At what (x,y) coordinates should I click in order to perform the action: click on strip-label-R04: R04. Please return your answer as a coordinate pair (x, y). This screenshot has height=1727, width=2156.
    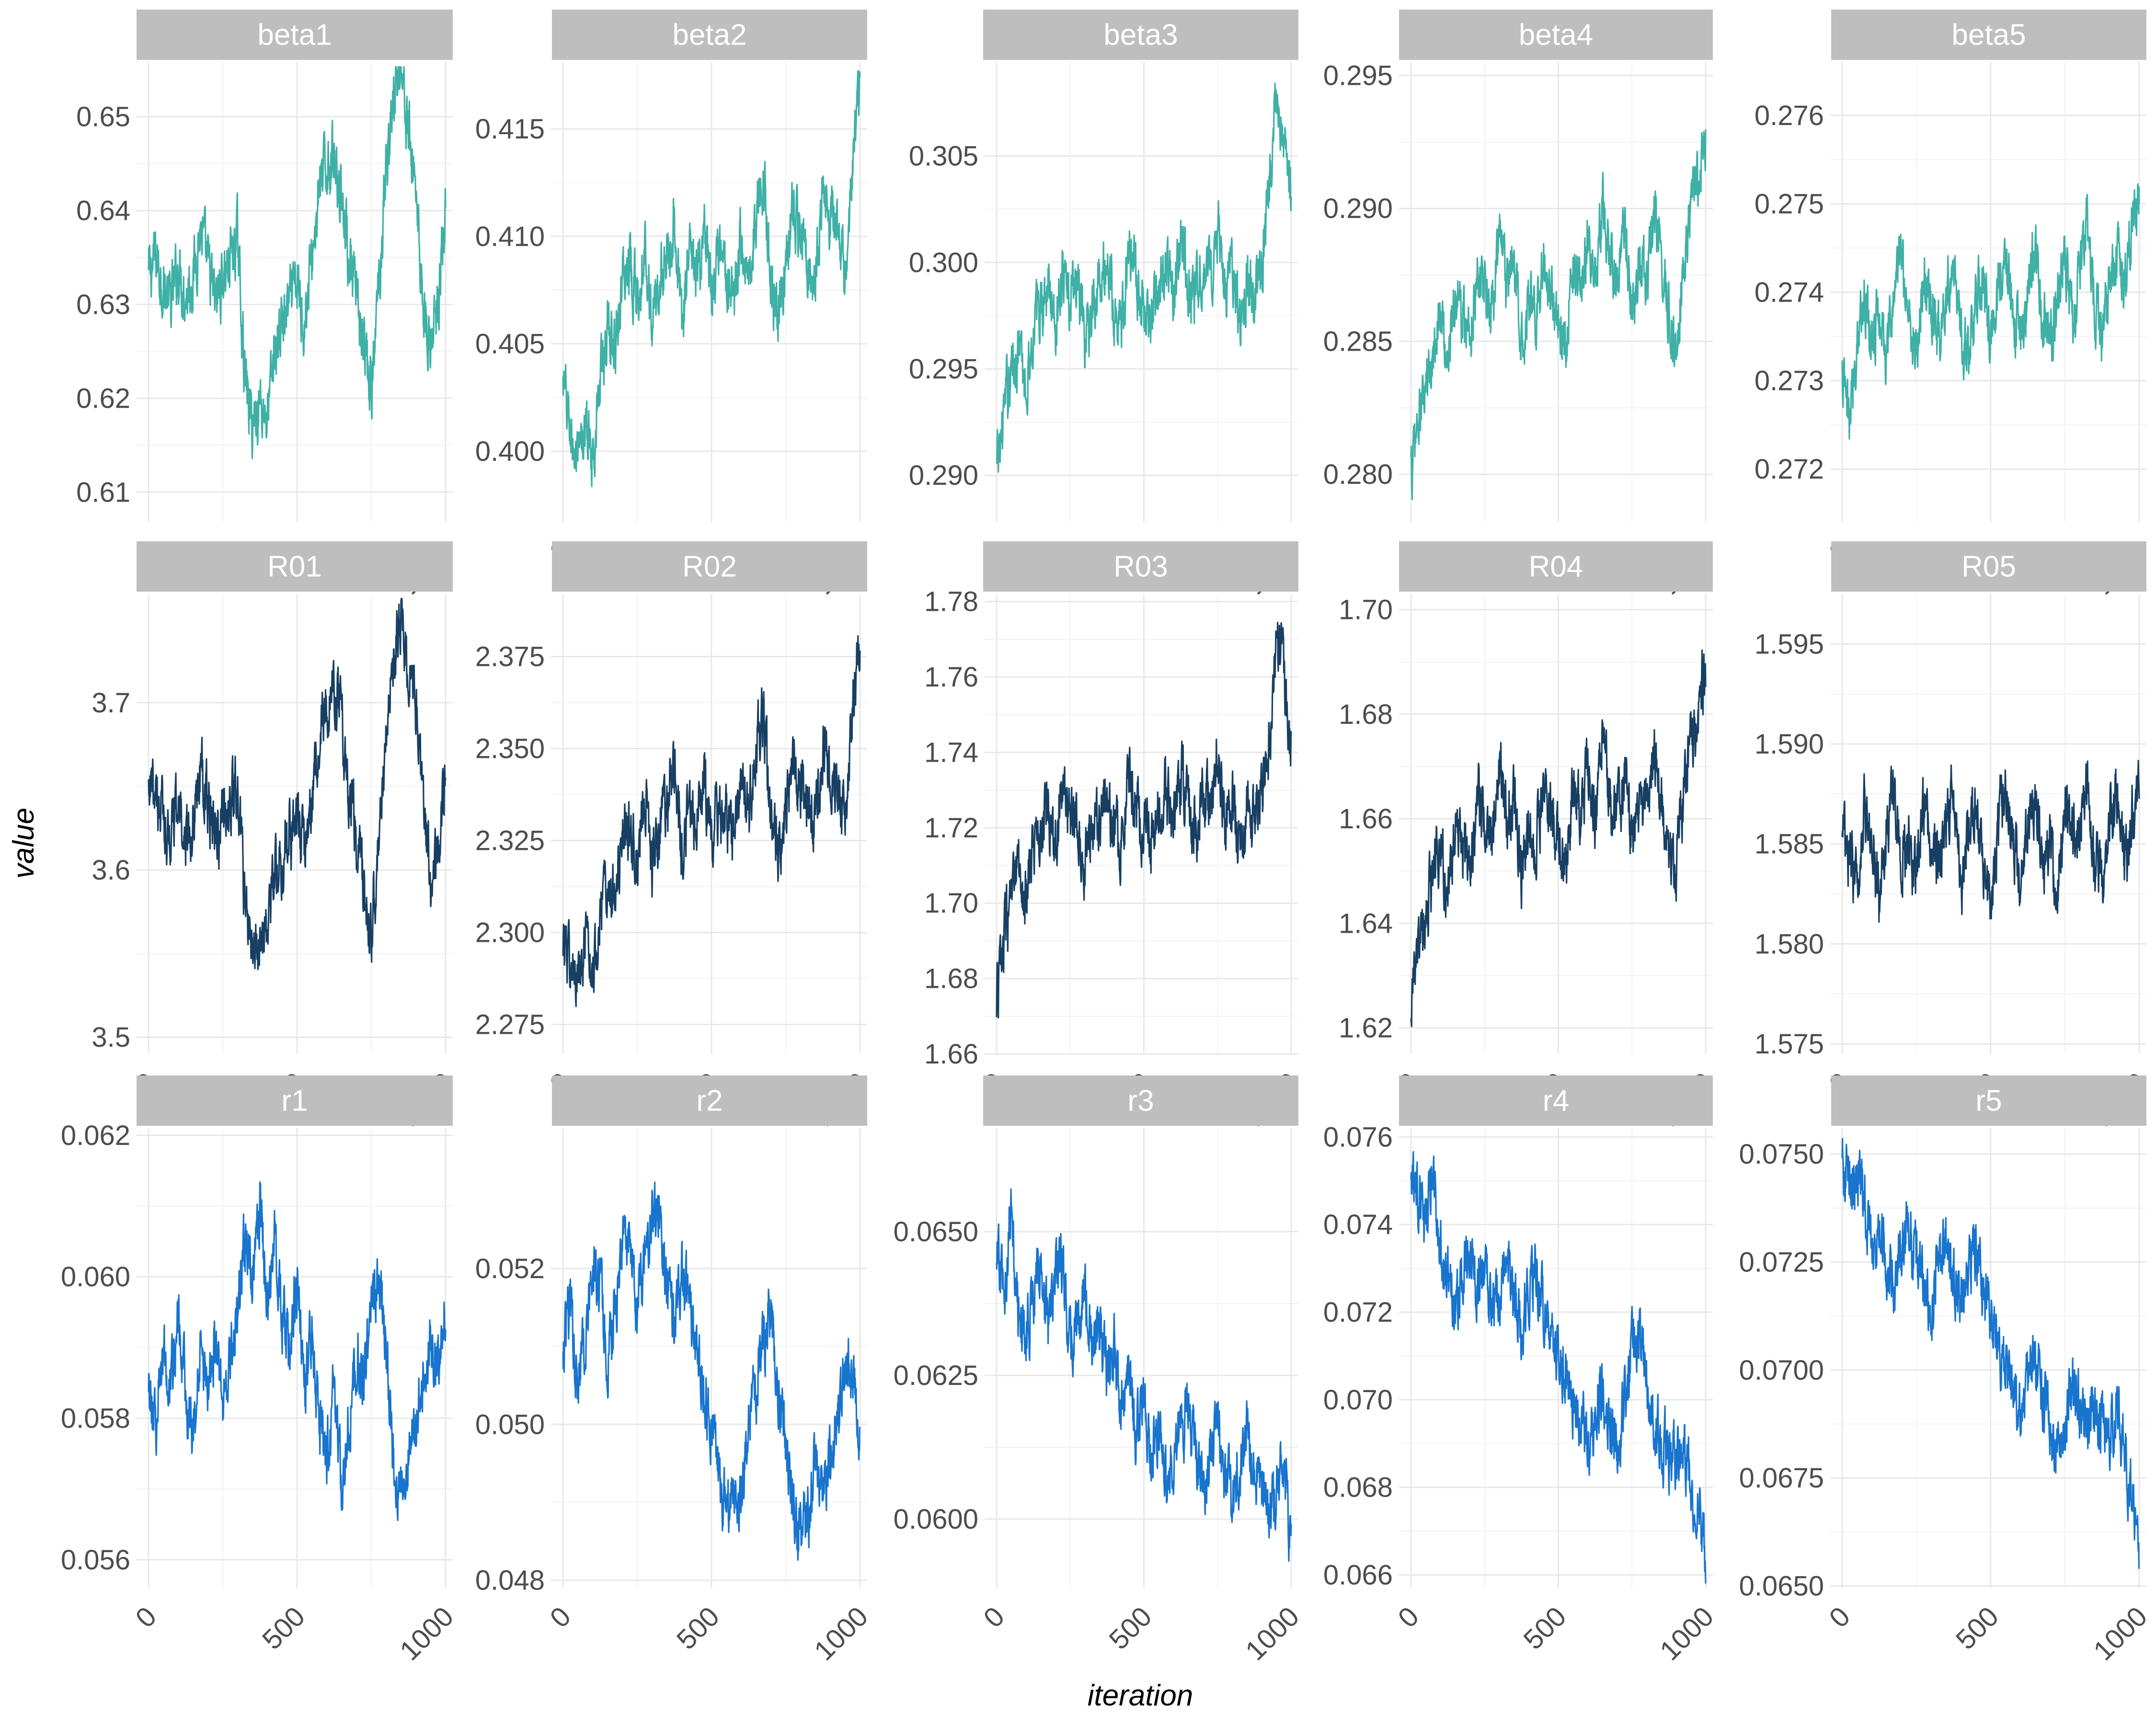
    Looking at the image, I should click on (1556, 566).